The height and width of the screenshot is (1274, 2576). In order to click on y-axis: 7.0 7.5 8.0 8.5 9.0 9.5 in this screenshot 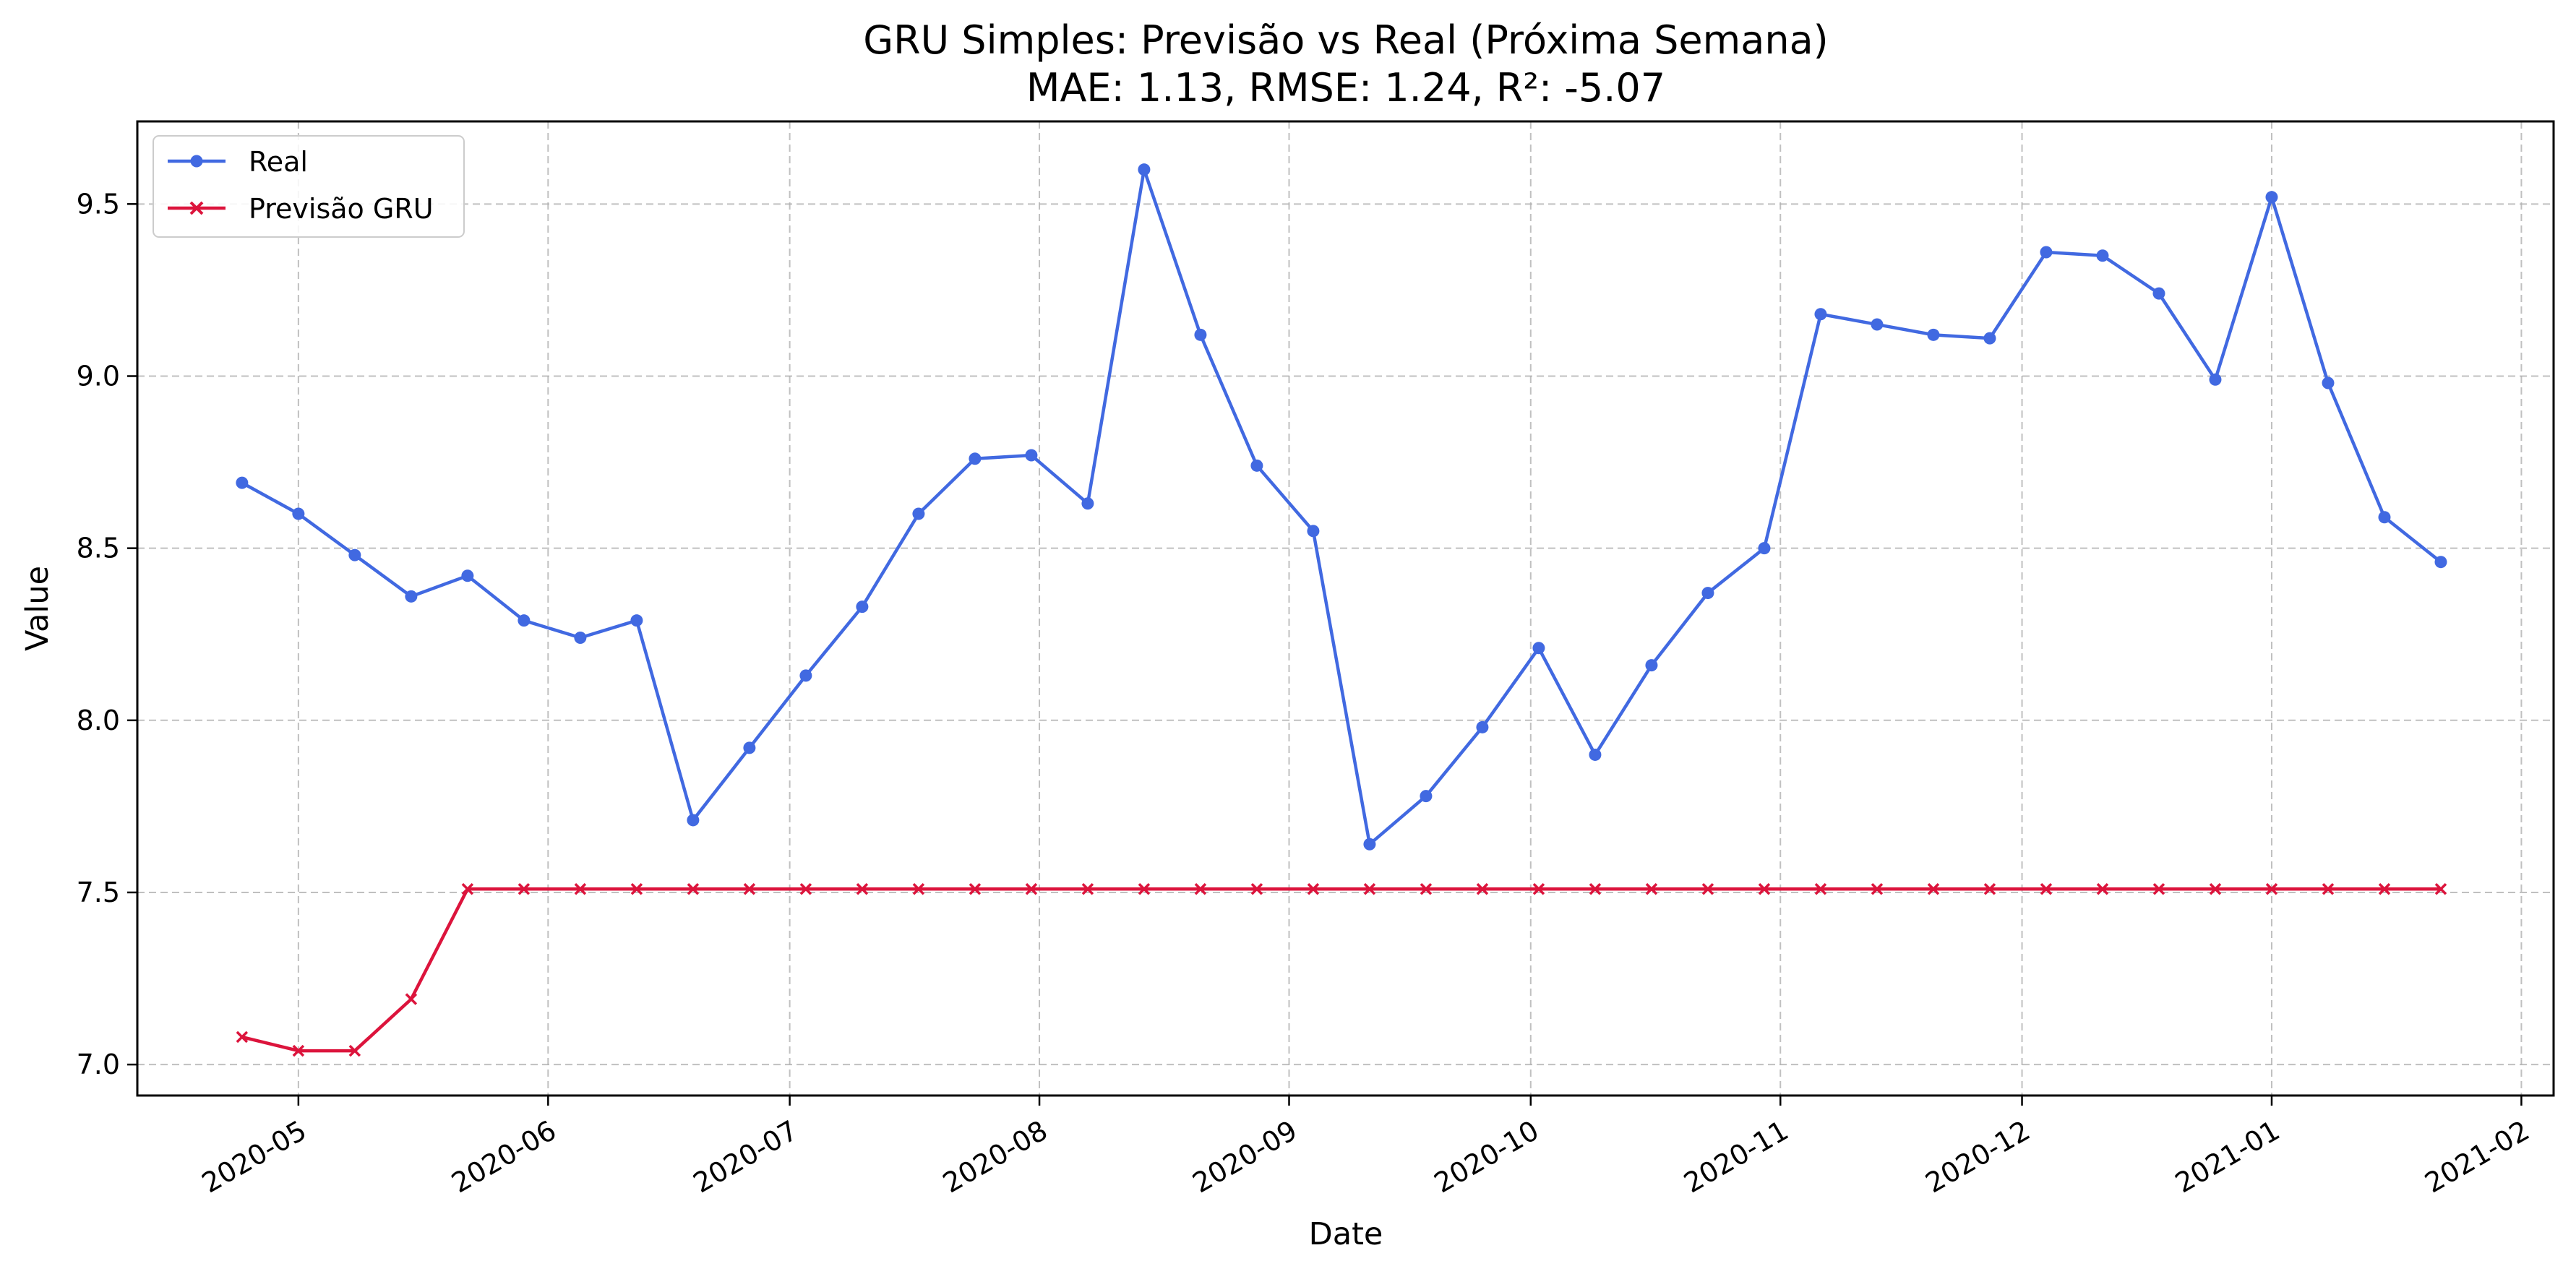, I will do `click(107, 634)`.